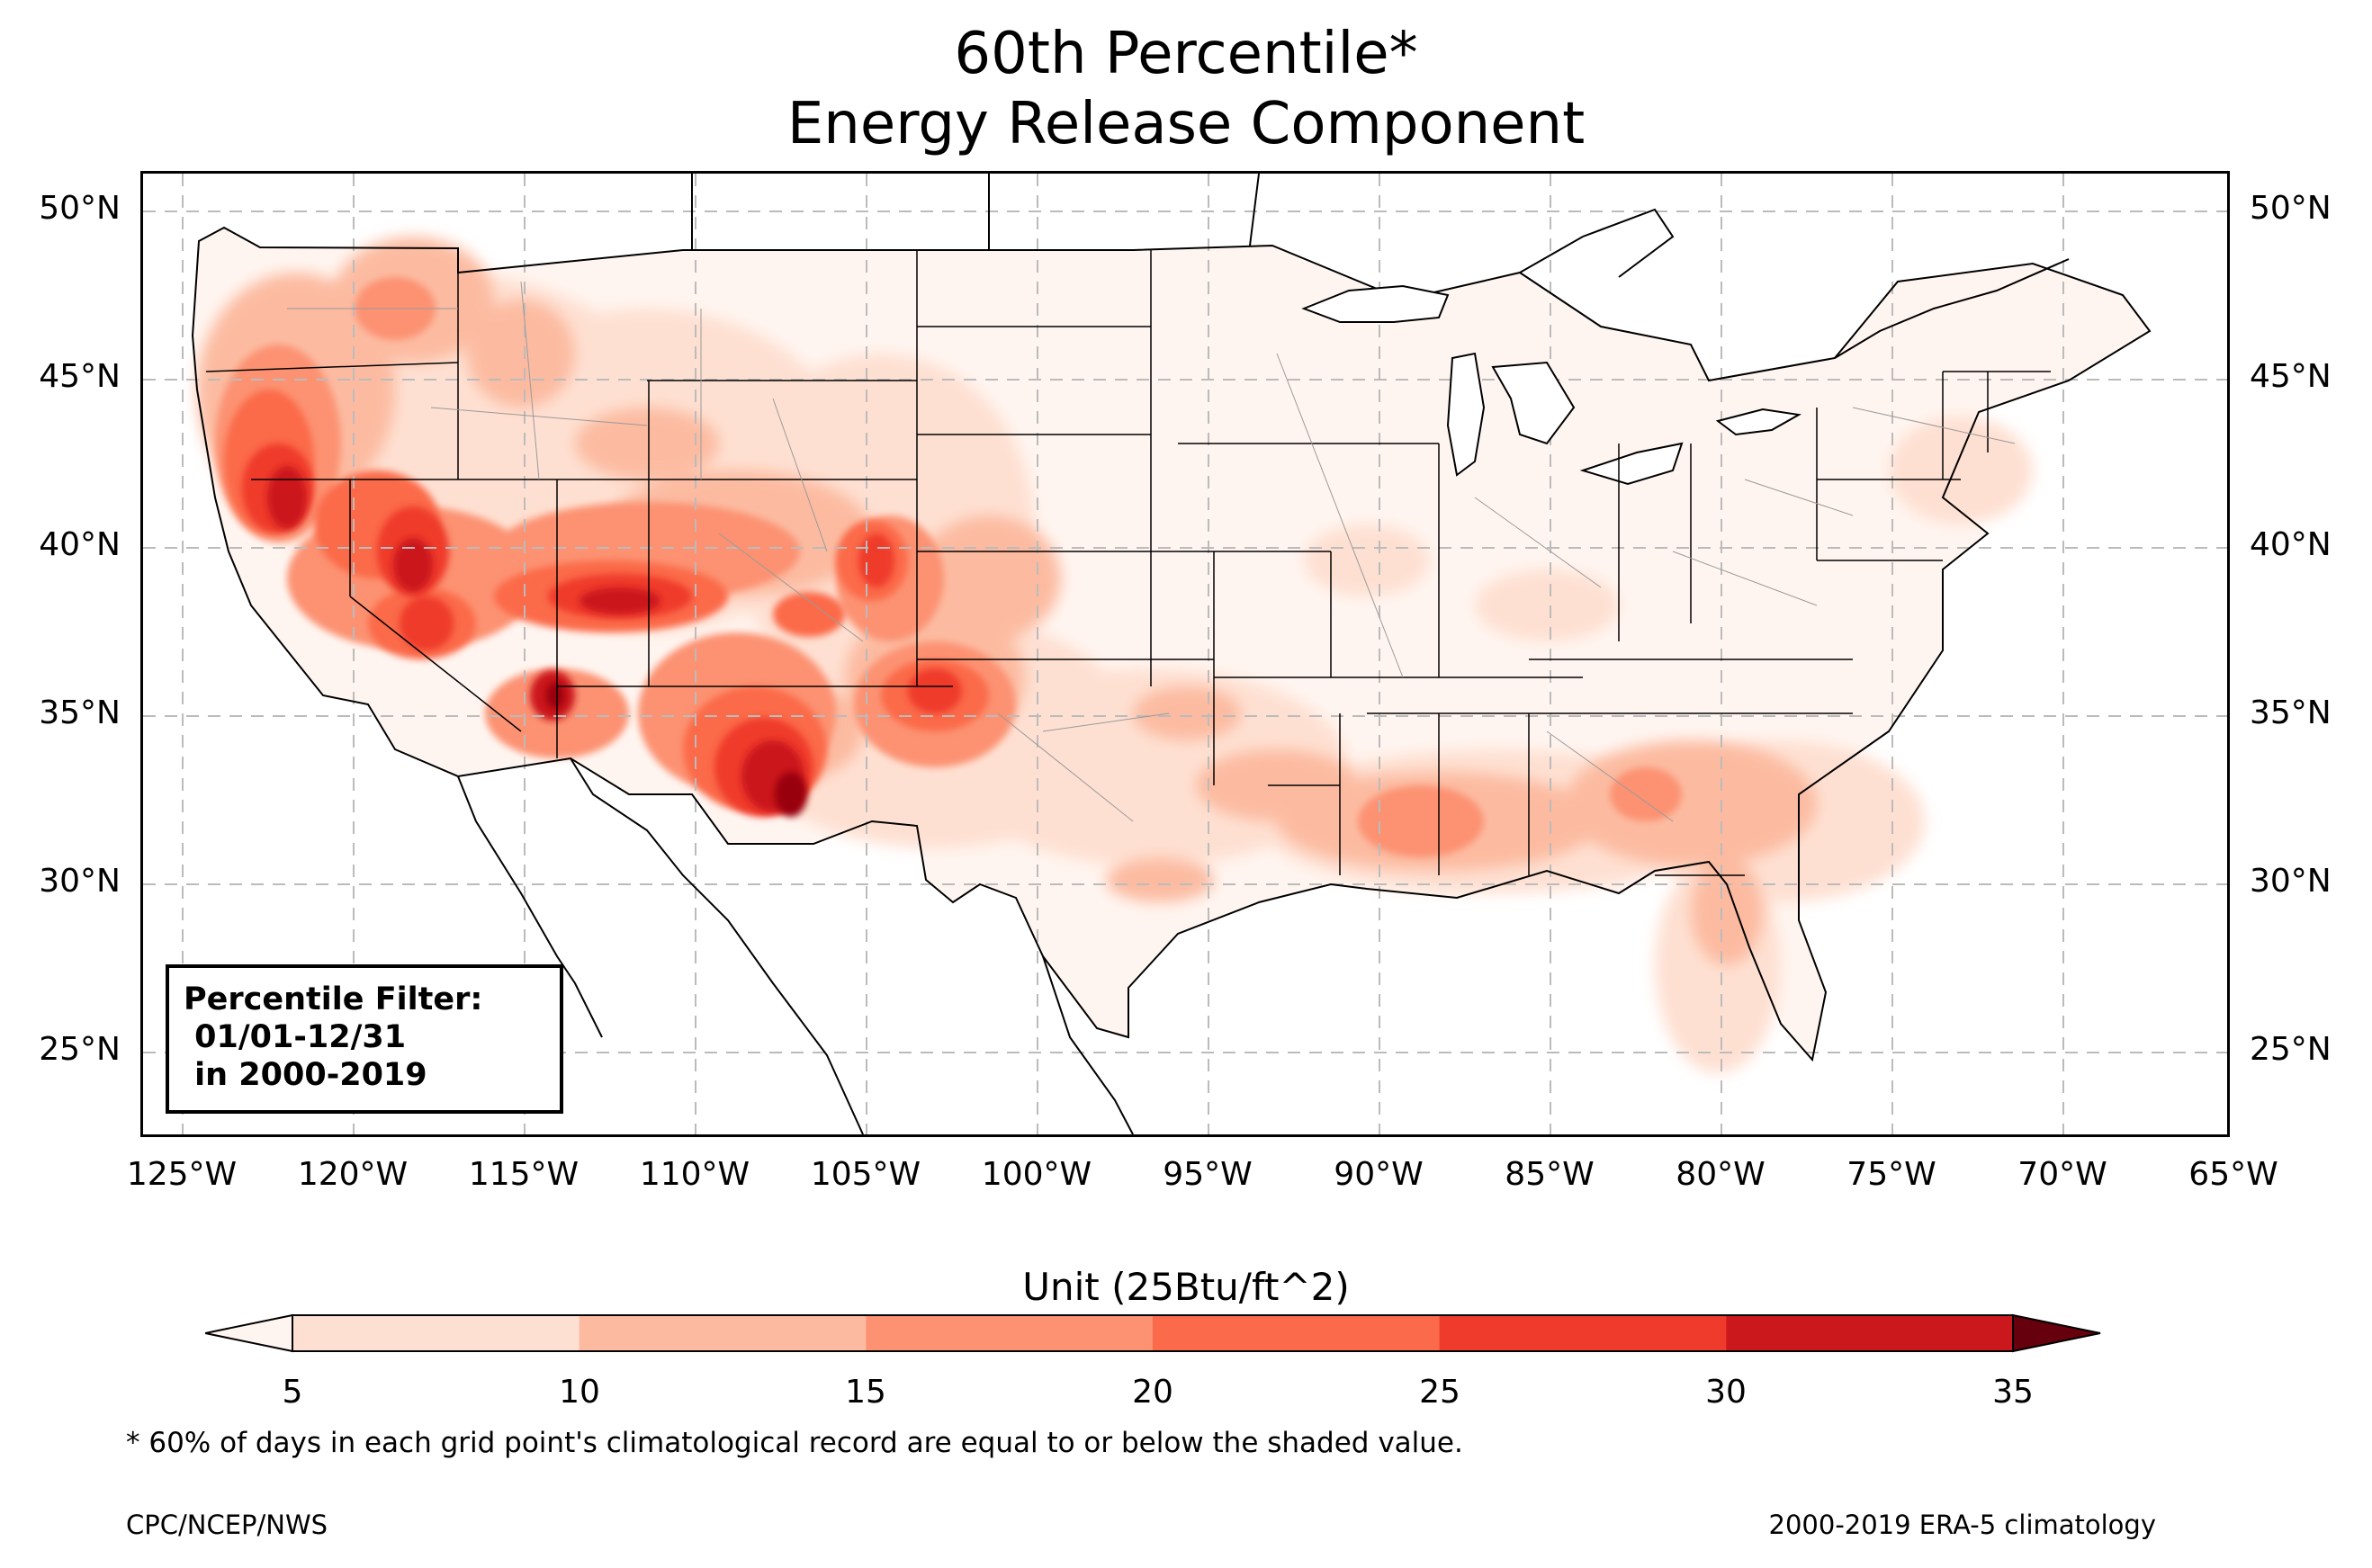 The height and width of the screenshot is (1568, 2372). I want to click on lon-tick-120: 120°W, so click(353, 1174).